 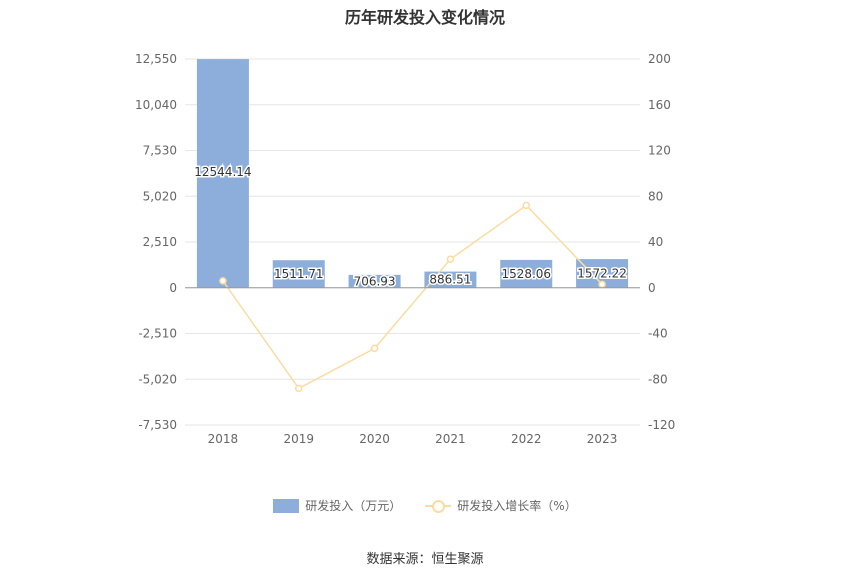 I want to click on legend-bar-swatch, so click(x=286, y=505).